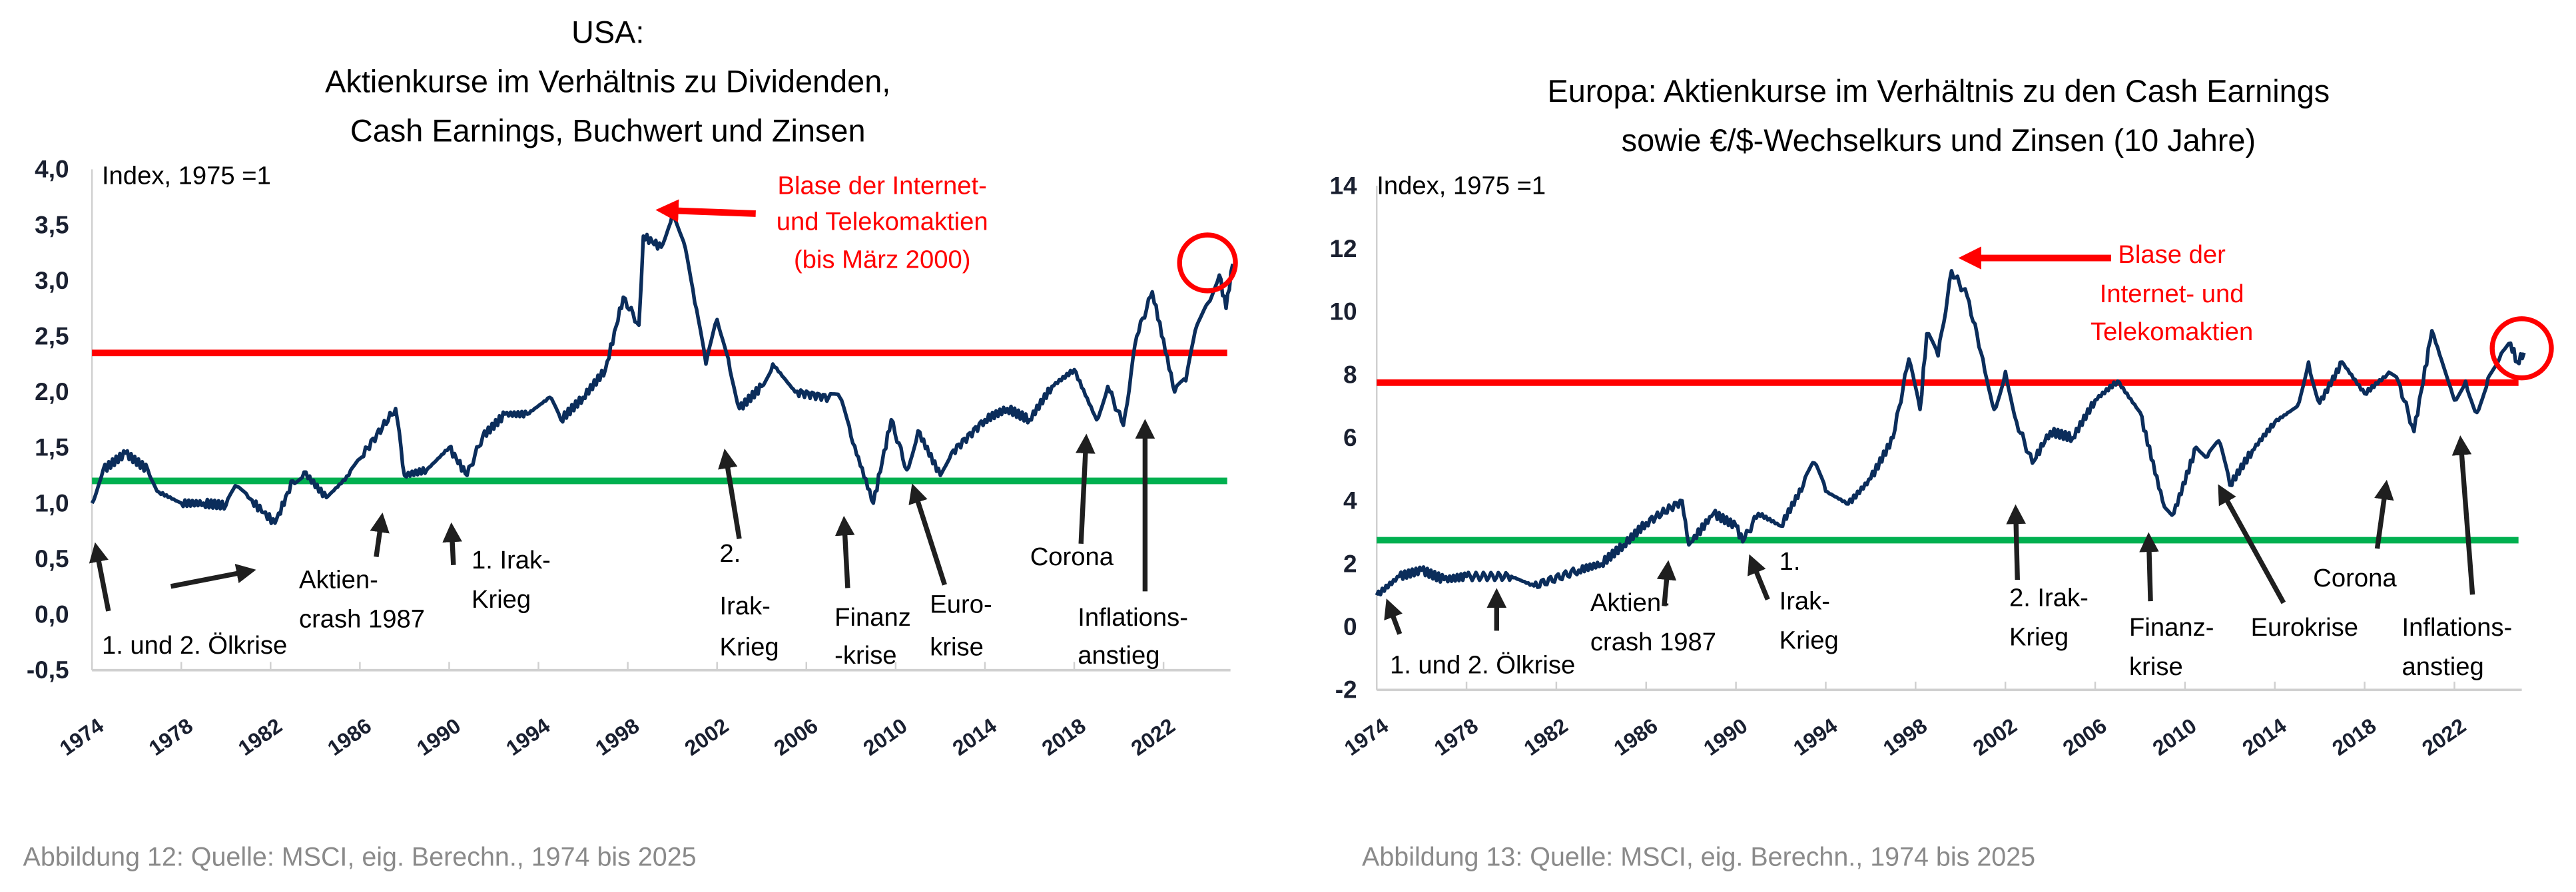 The height and width of the screenshot is (892, 2576). Describe the element at coordinates (957, 647) in the screenshot. I see `annotation-euro-2: krise` at that location.